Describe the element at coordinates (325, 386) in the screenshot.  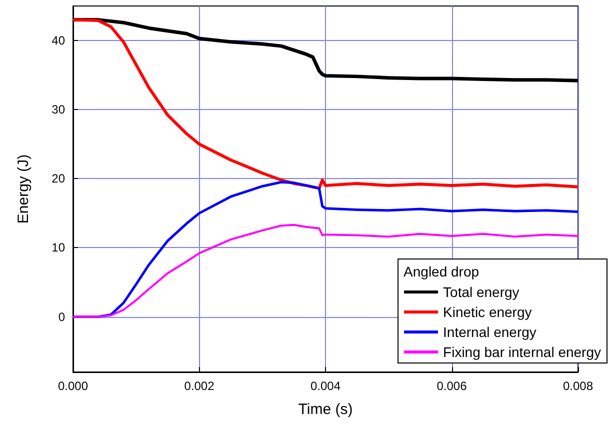
I see `x-tick-label: 0.004` at that location.